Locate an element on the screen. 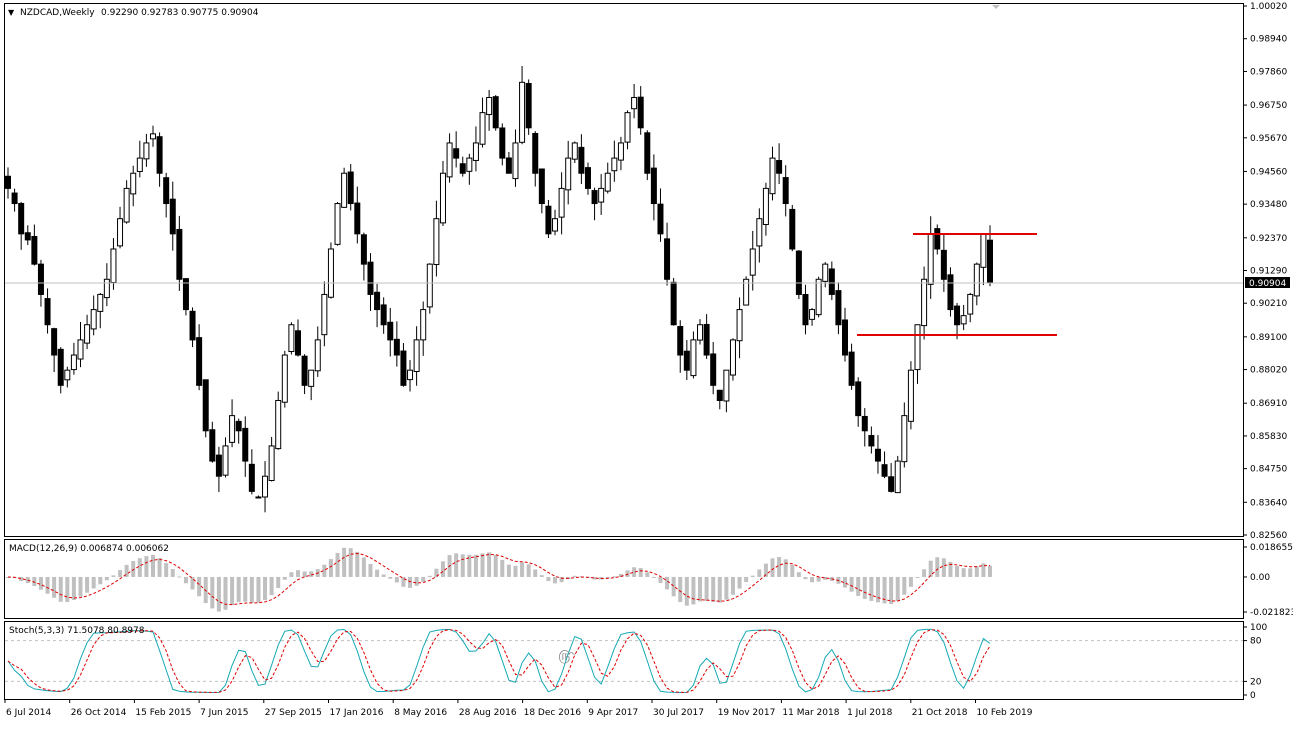  stoch-tick-label: 20 is located at coordinates (1256, 682).